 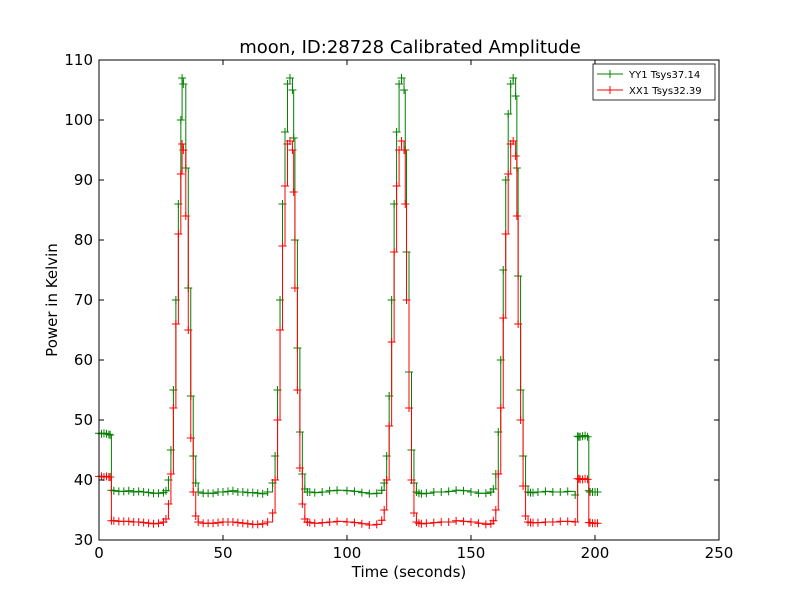 What do you see at coordinates (410, 47) in the screenshot?
I see `chart-title: moon, ID:28728 Calibrated Amplitude` at bounding box center [410, 47].